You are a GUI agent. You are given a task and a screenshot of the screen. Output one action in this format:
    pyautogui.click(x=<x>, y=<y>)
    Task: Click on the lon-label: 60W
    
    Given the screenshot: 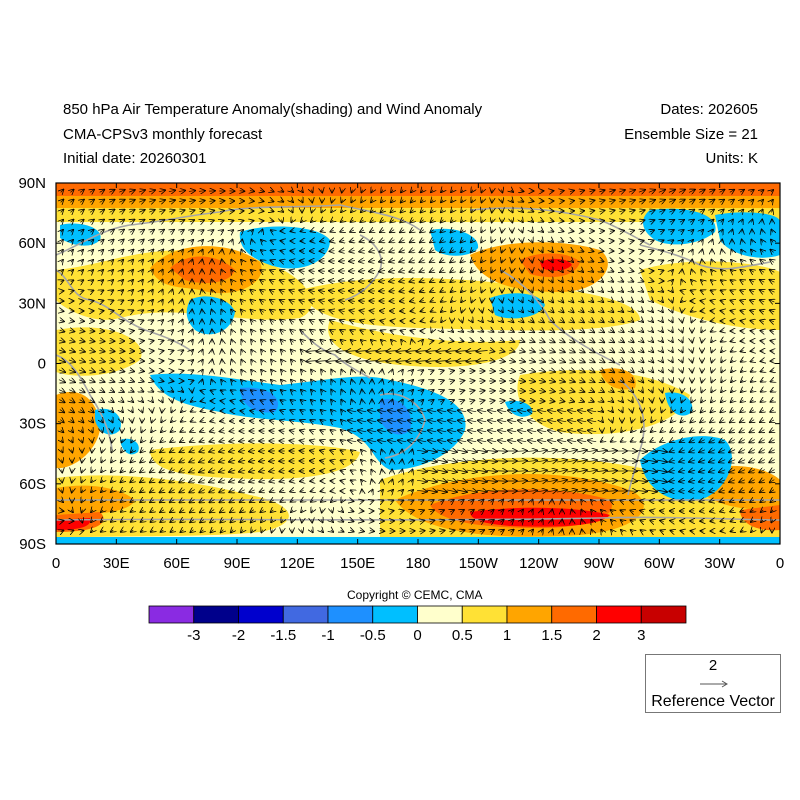 What is the action you would take?
    pyautogui.click(x=660, y=563)
    